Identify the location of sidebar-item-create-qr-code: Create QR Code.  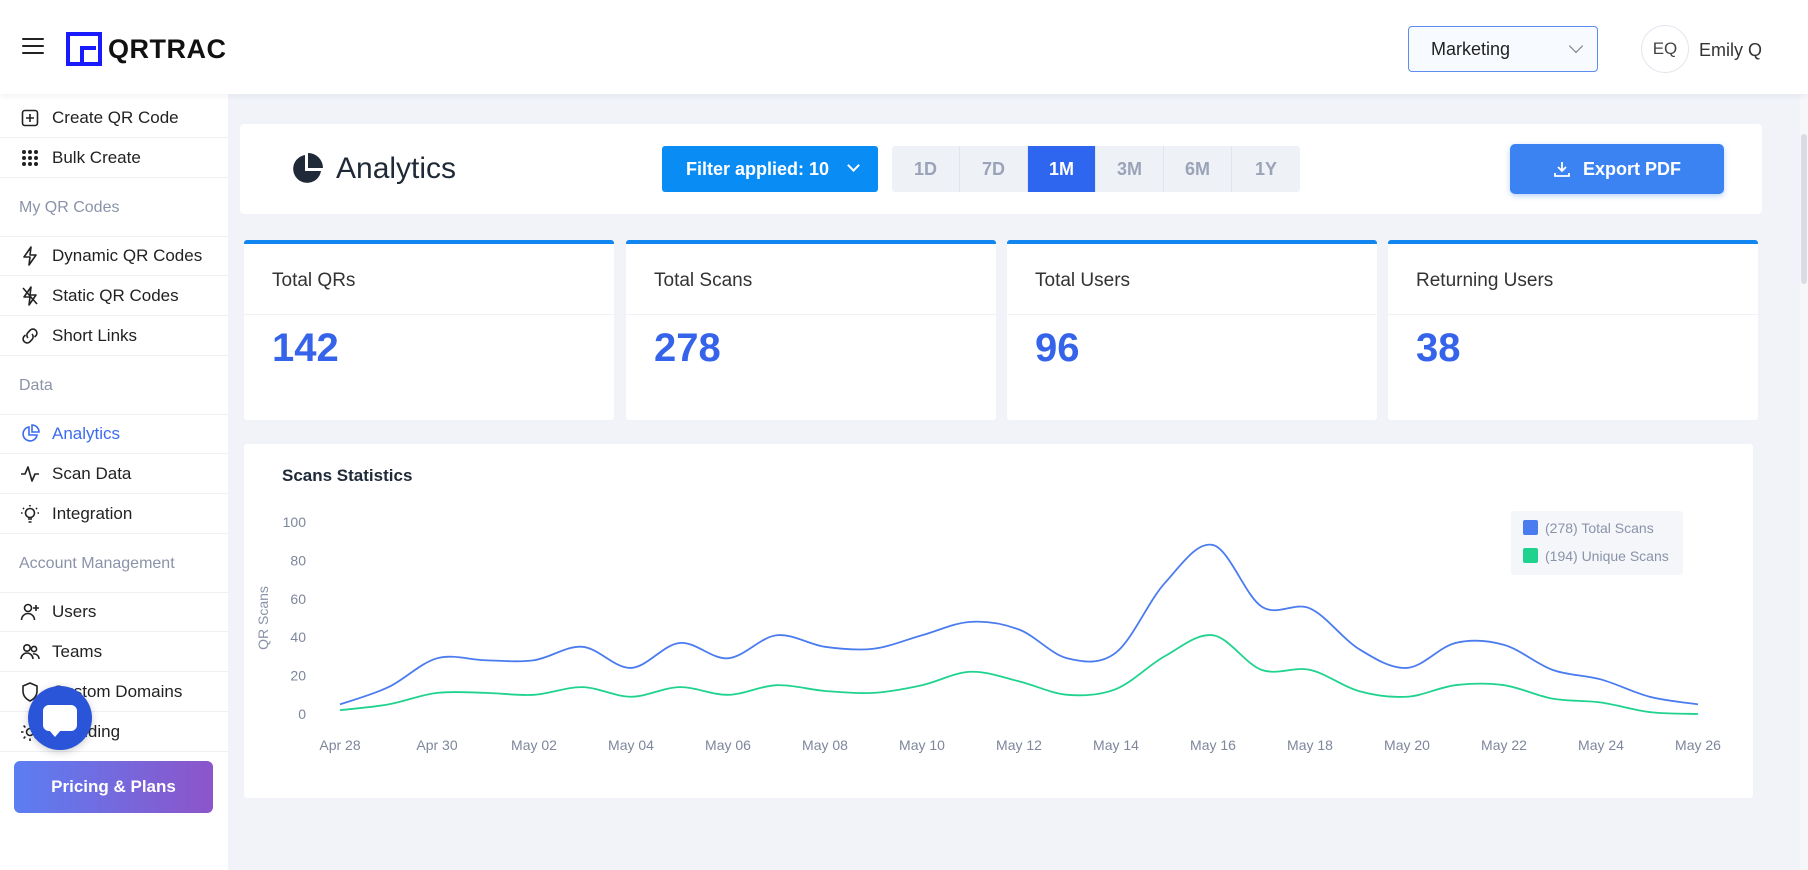
(114, 118).